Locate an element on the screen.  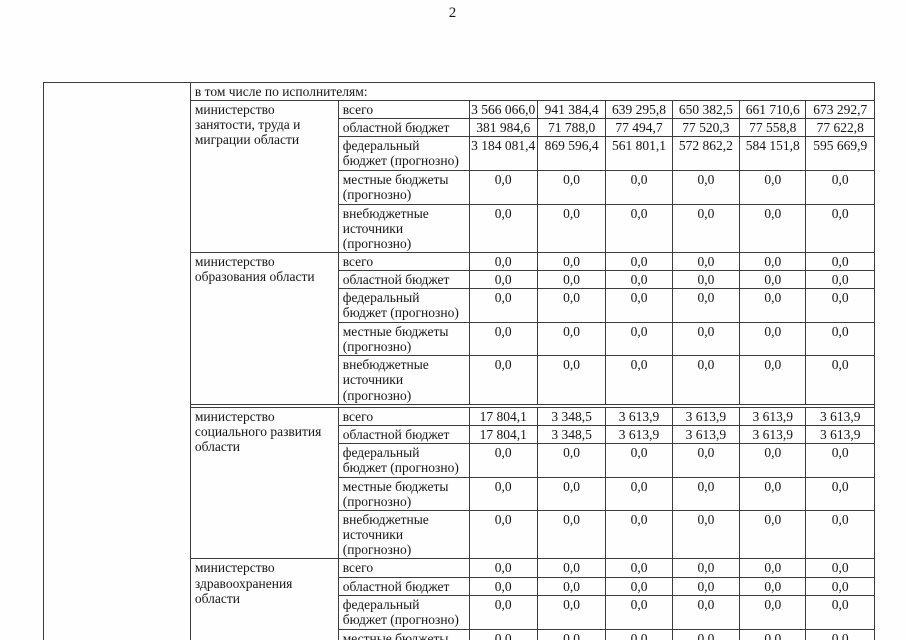
value-cell: 77 520,3 is located at coordinates (706, 128).